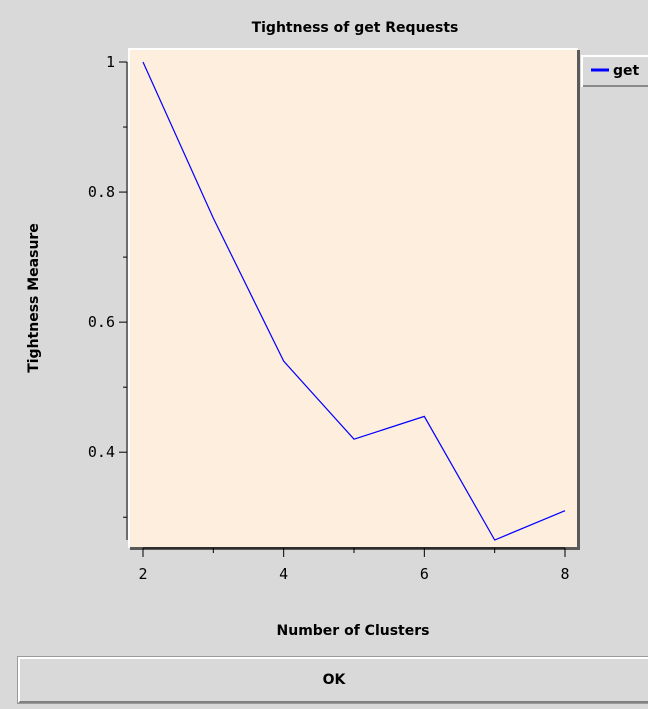 This screenshot has width=648, height=709. I want to click on x-axis: 2 4 6 8, so click(354, 565).